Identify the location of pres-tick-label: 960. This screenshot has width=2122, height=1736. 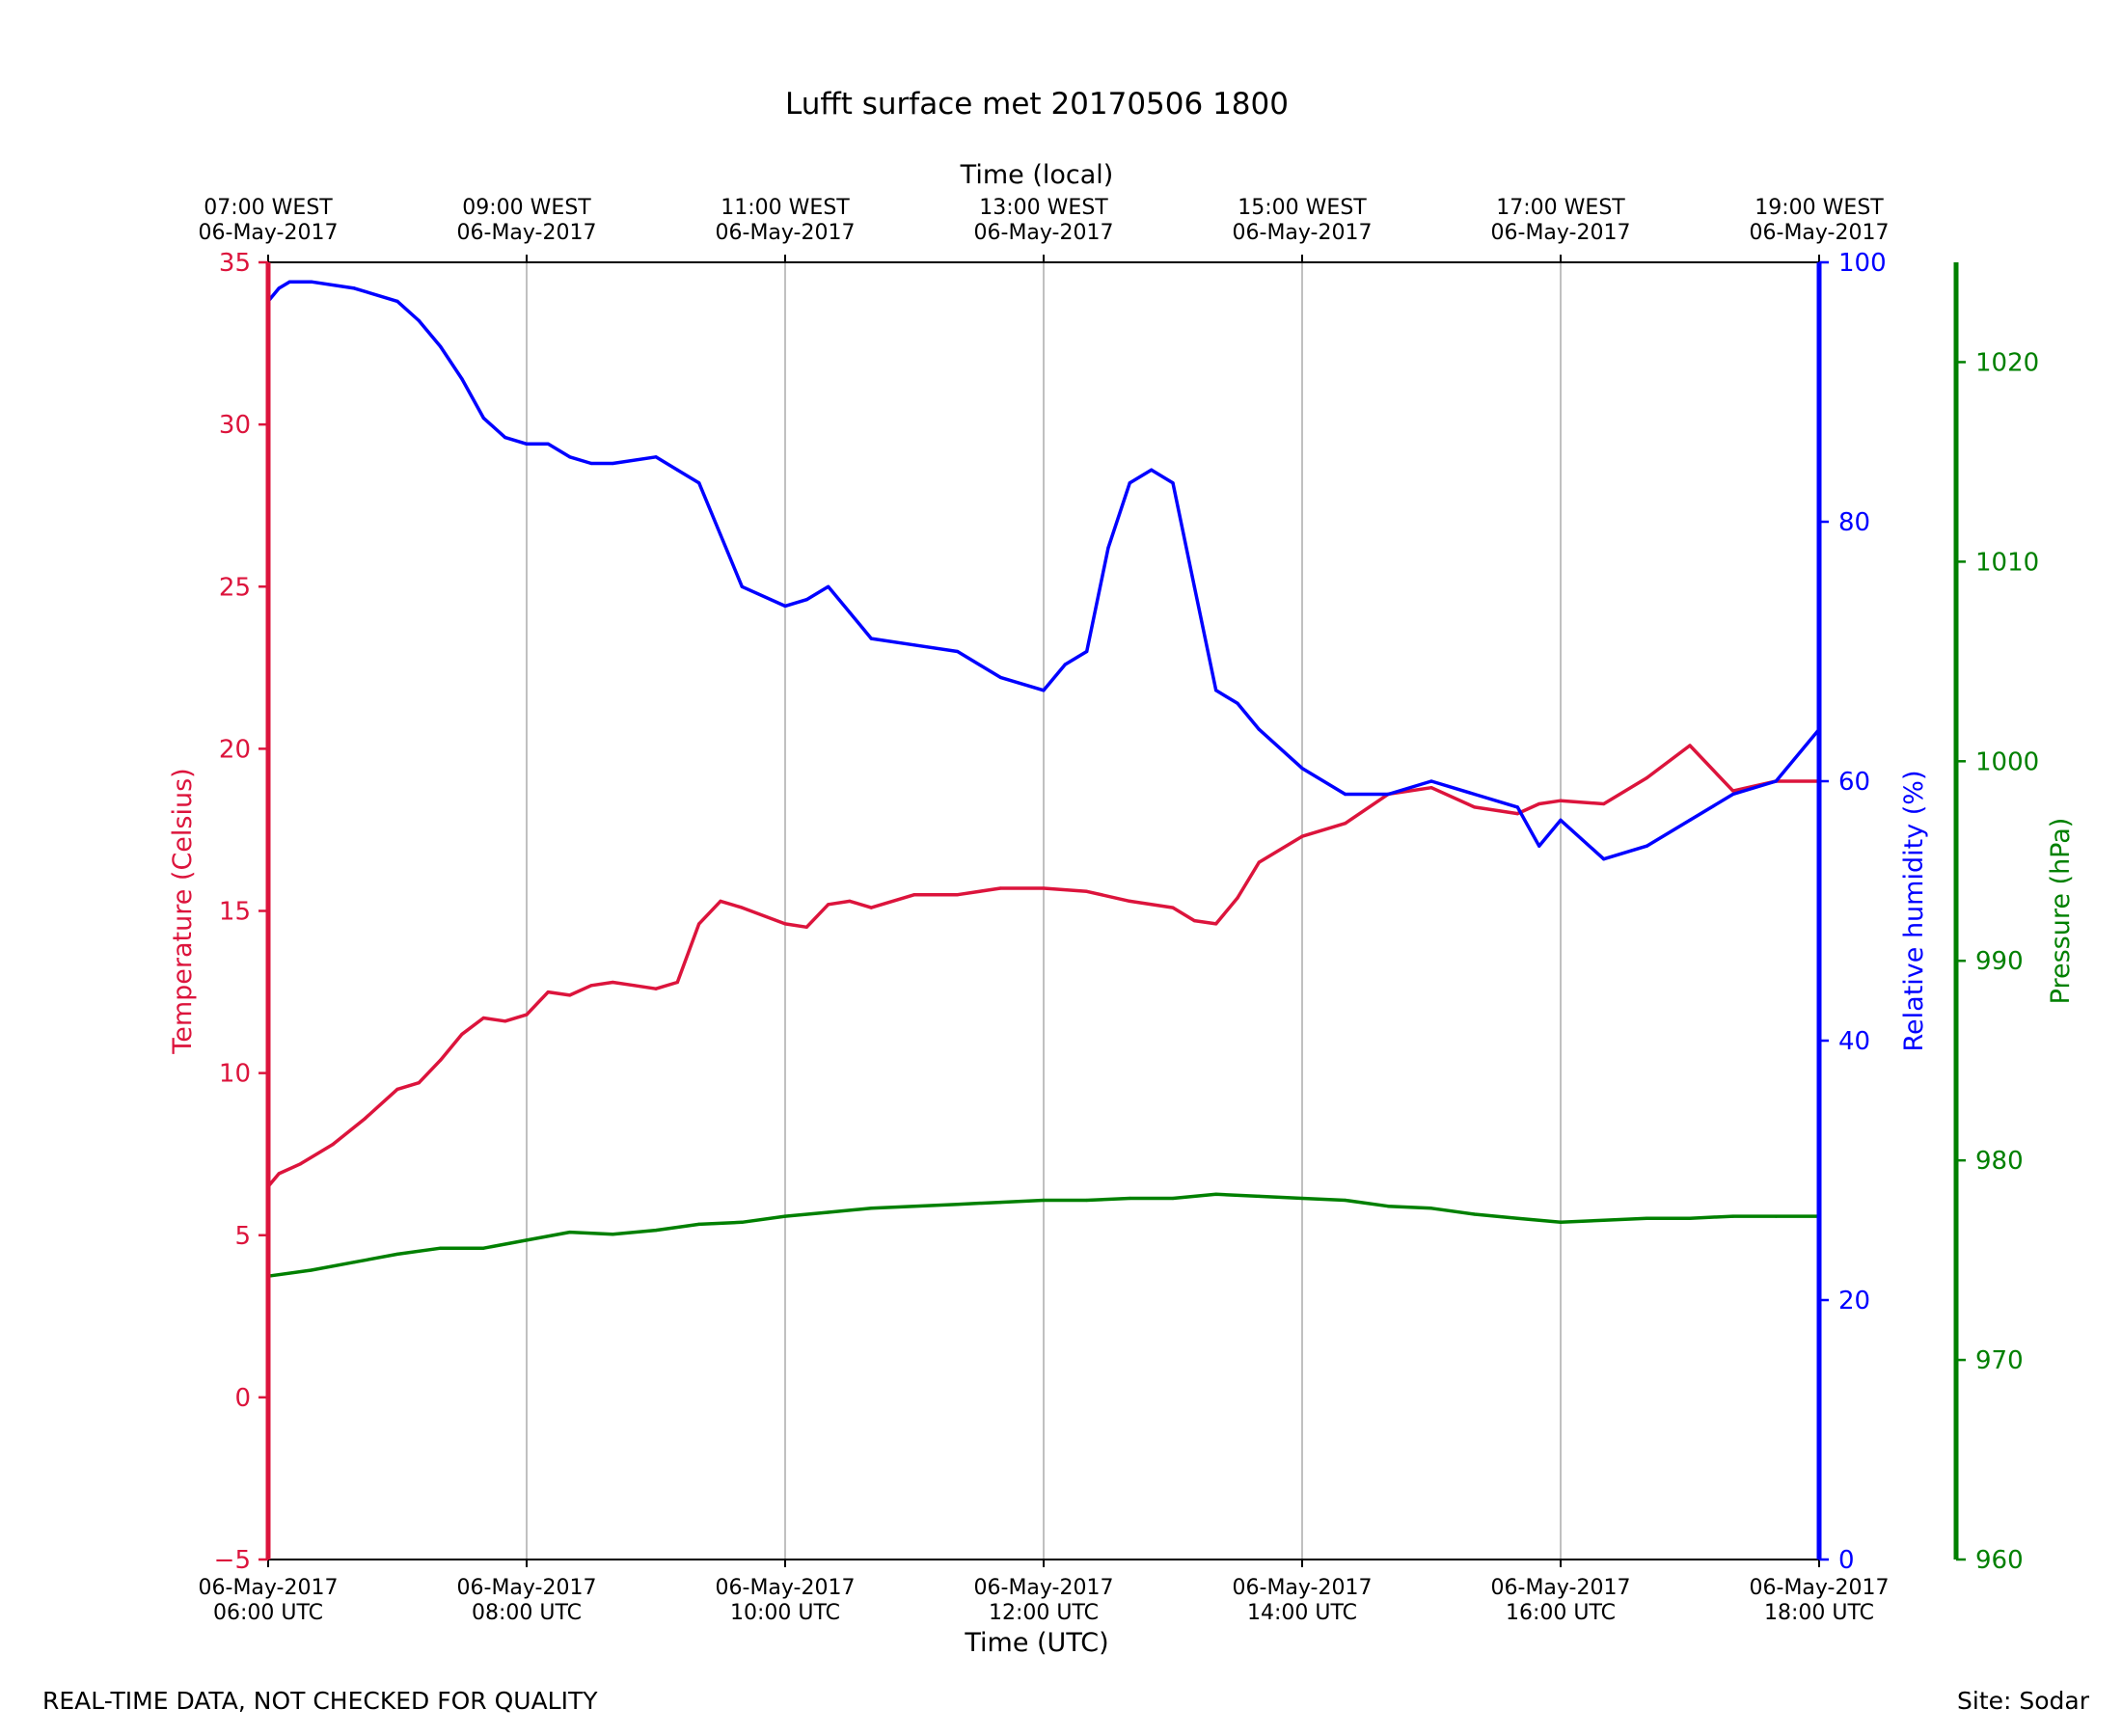
(2000, 1560).